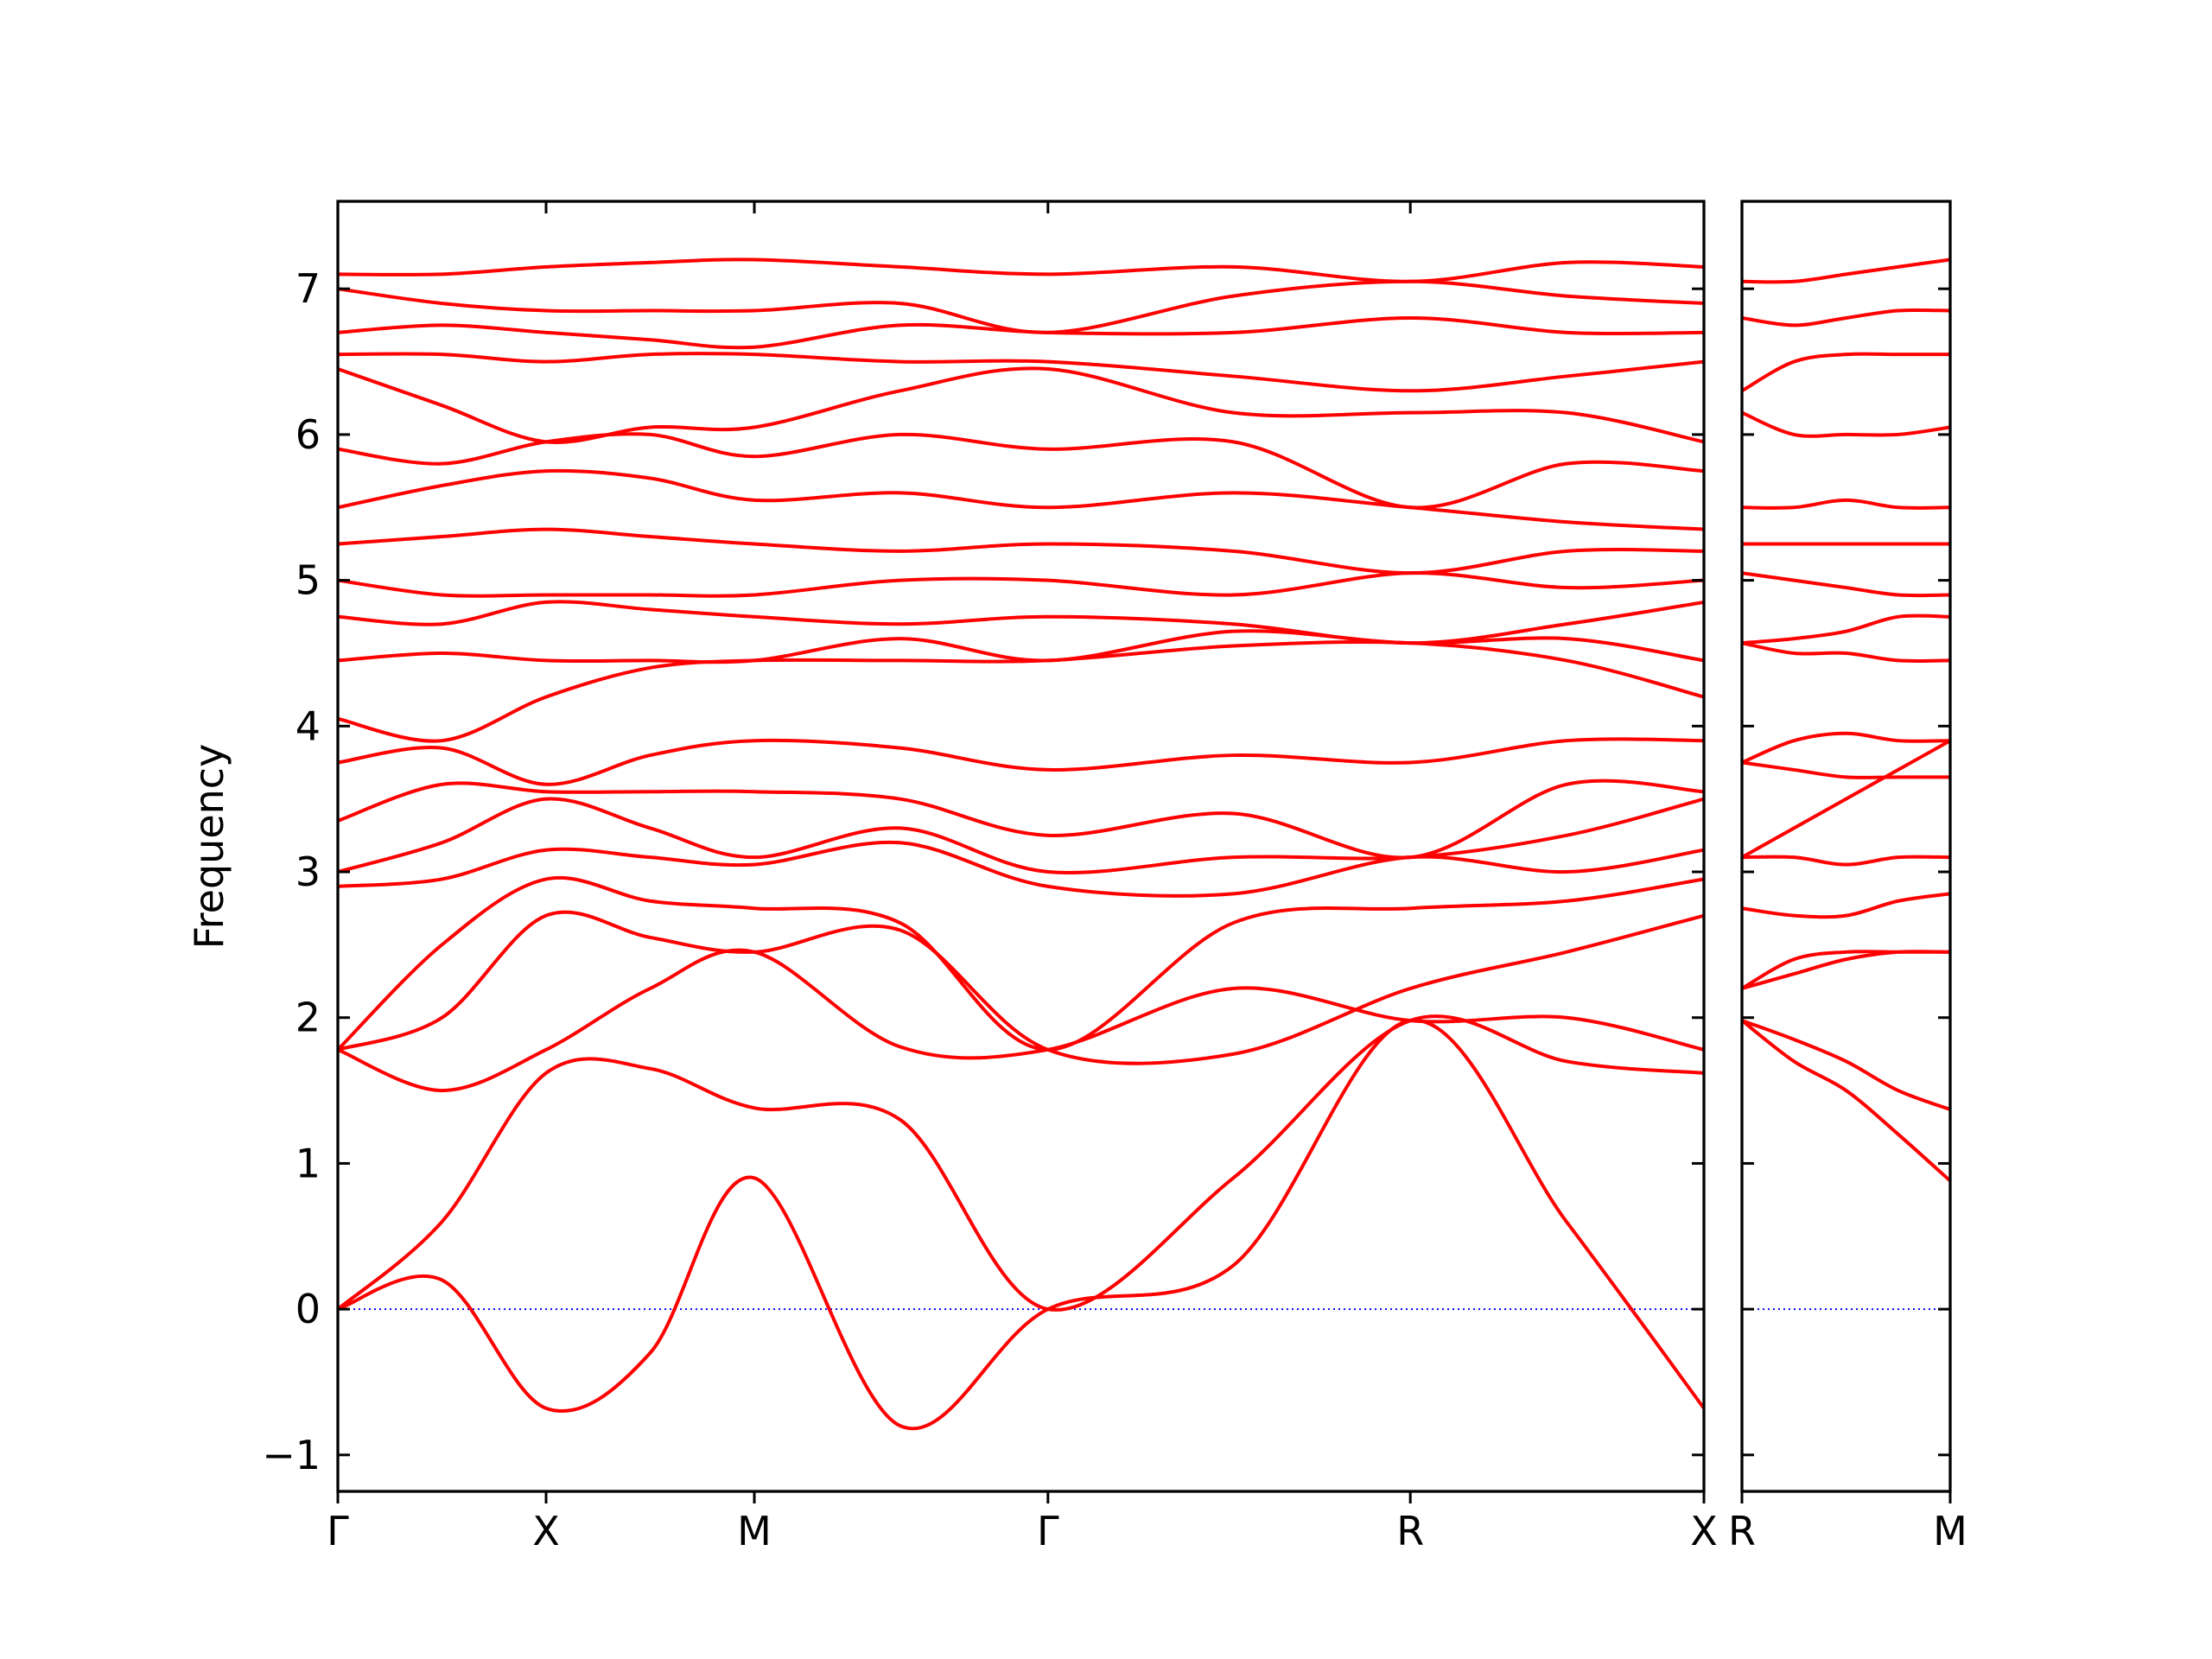 The width and height of the screenshot is (2212, 1659). What do you see at coordinates (308, 580) in the screenshot?
I see `y-tick-label: 5` at bounding box center [308, 580].